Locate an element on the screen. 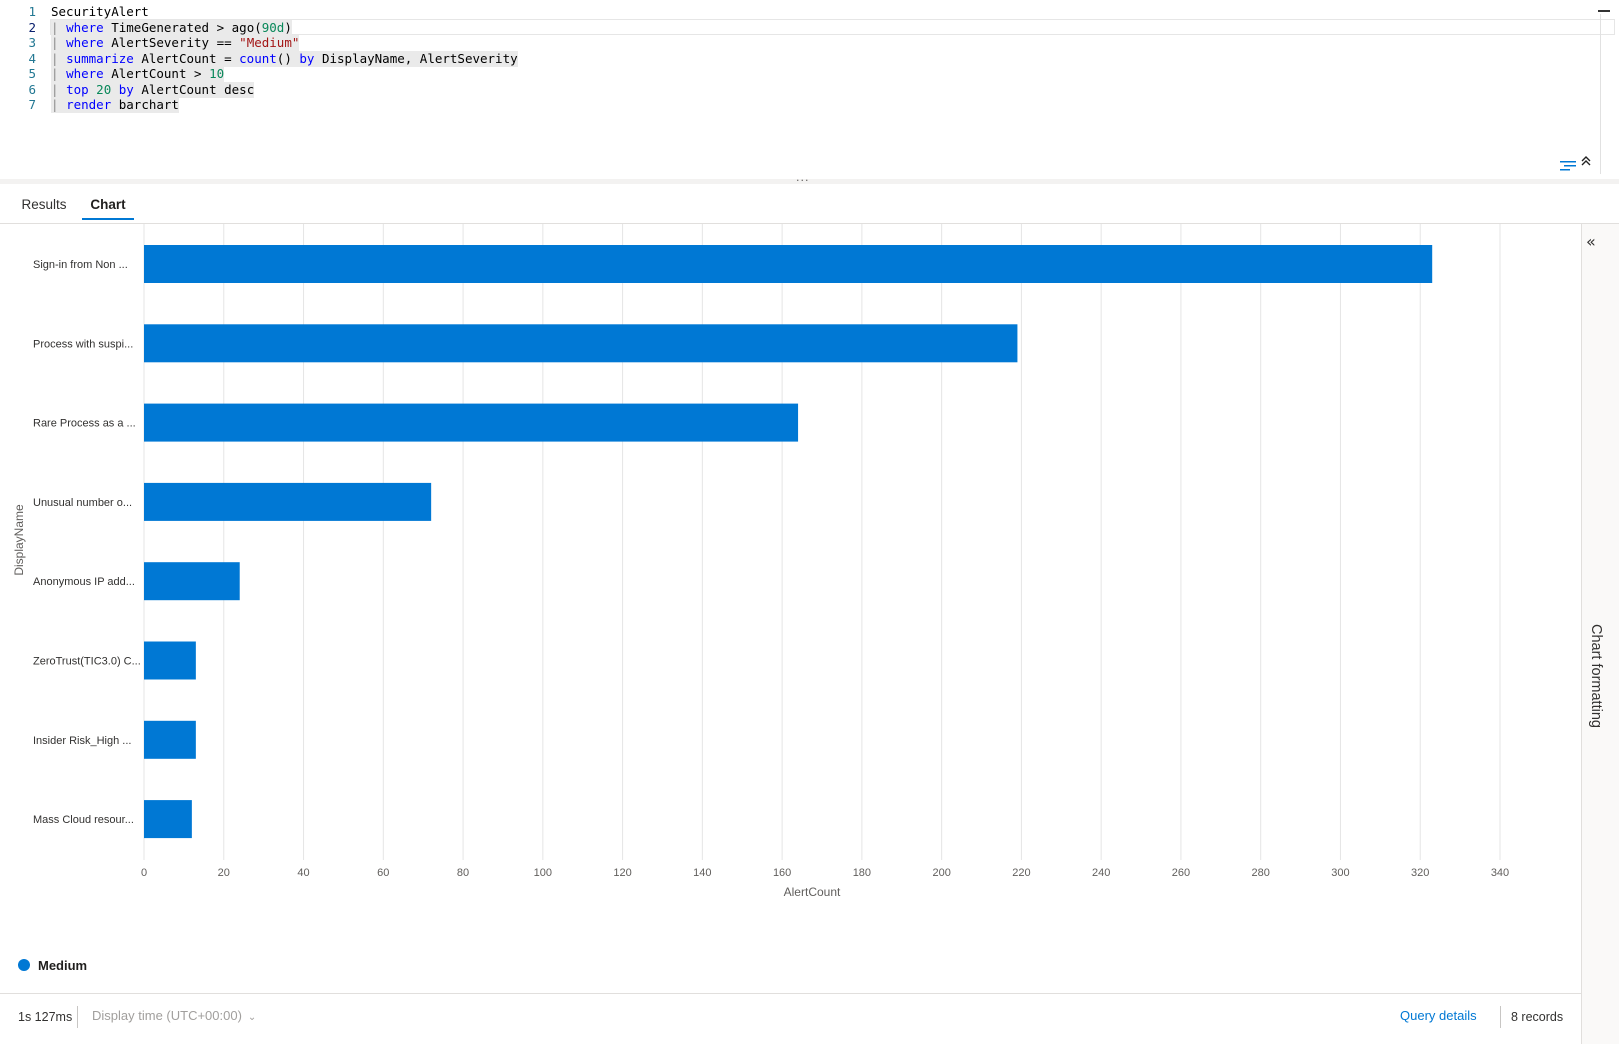  code-token: by is located at coordinates (307, 58).